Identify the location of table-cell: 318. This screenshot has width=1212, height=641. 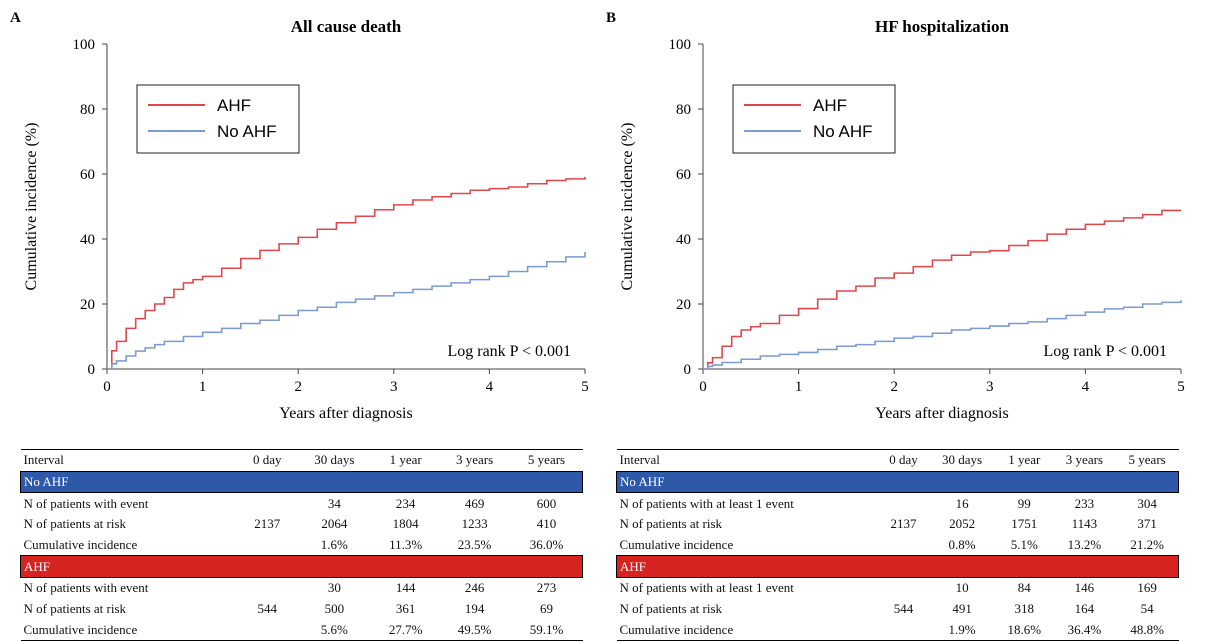
(1024, 609).